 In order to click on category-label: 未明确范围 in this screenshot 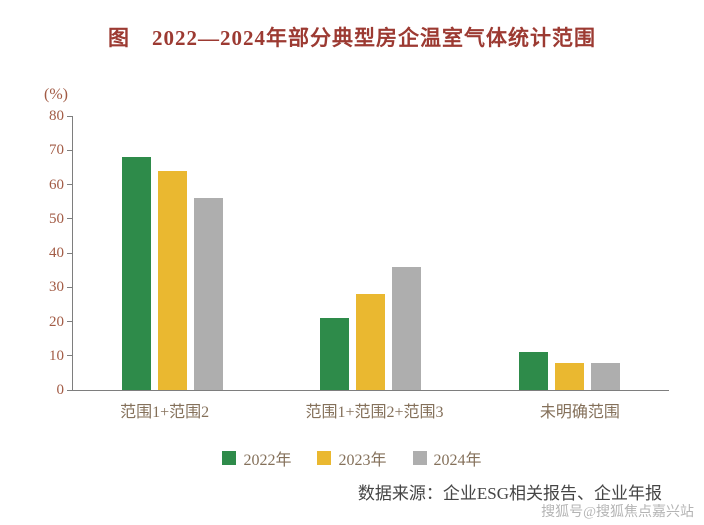, I will do `click(579, 412)`.